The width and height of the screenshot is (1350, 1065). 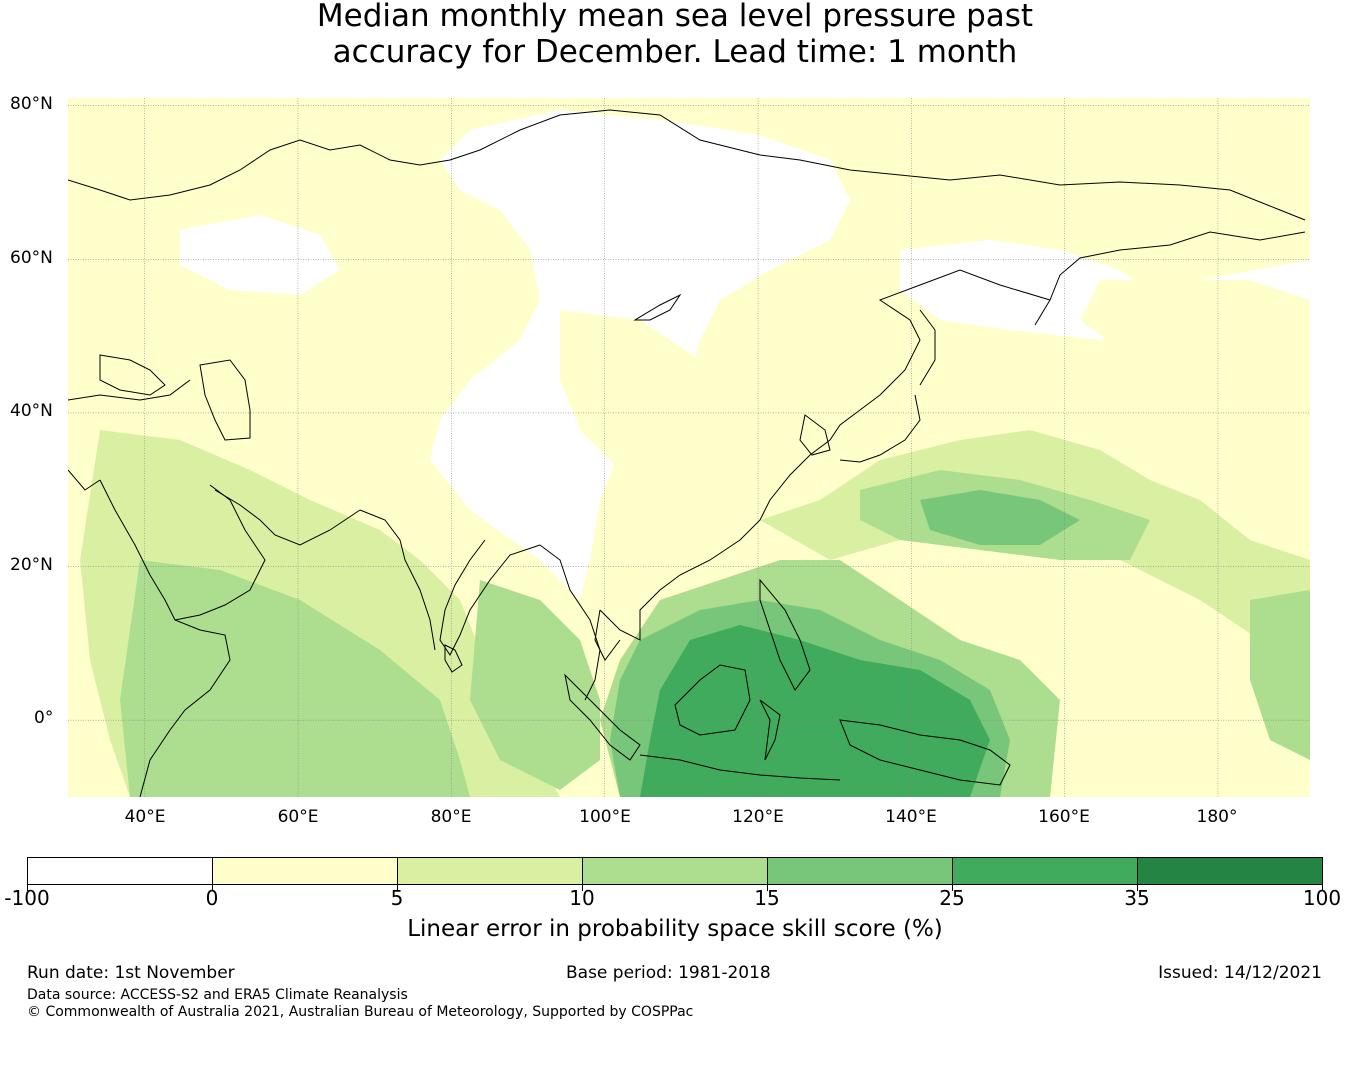 I want to click on lat-label-40n: 40°N, so click(x=31, y=411).